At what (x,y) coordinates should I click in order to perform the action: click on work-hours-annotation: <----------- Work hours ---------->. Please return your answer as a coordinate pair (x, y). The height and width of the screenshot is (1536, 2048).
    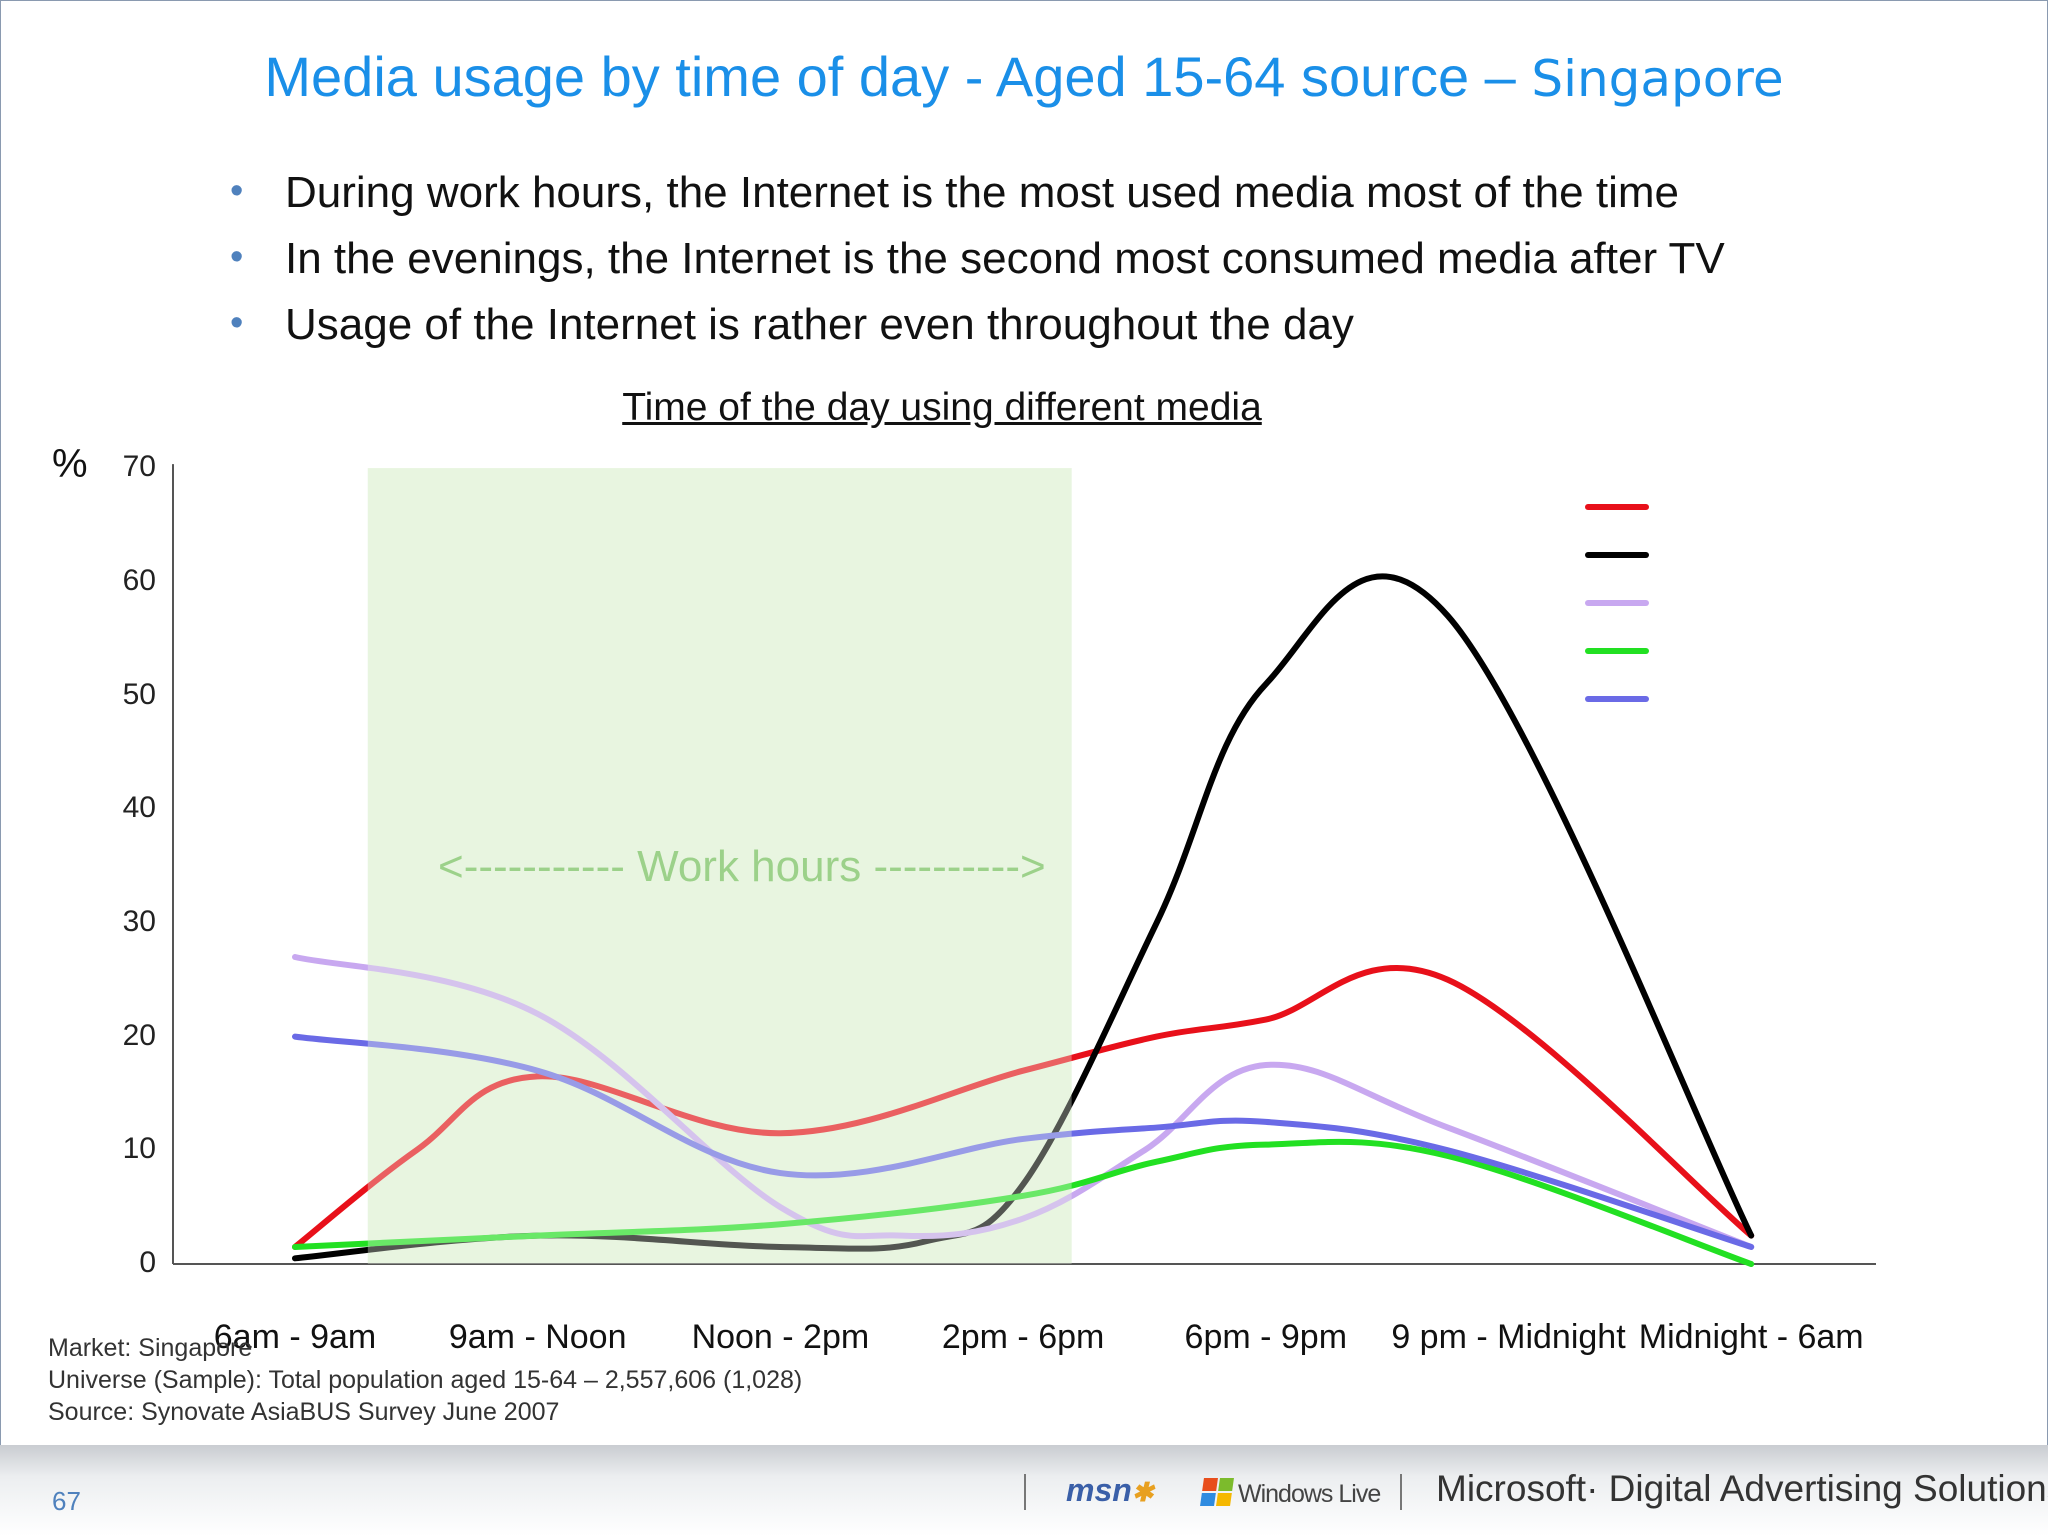
    Looking at the image, I should click on (742, 866).